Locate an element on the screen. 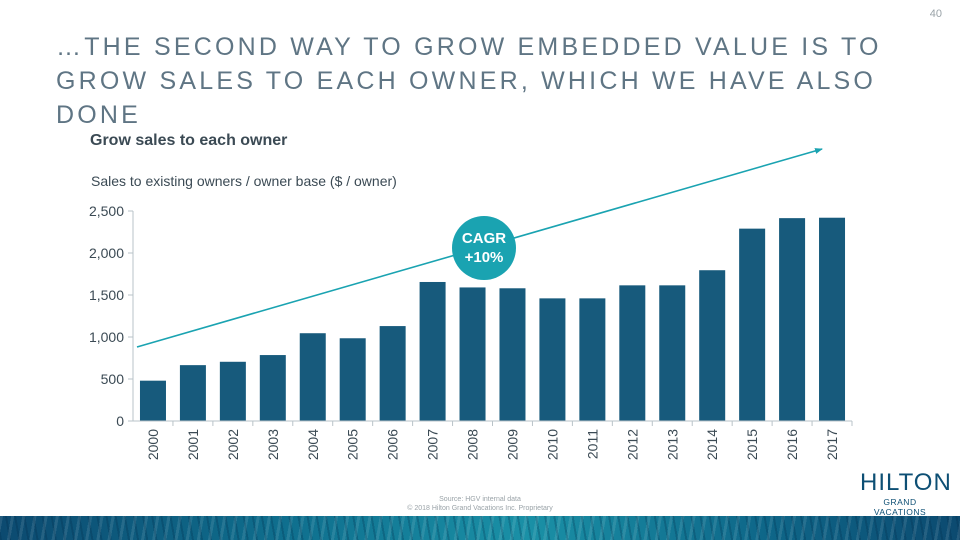  x-tick-label: 2006 is located at coordinates (393, 444).